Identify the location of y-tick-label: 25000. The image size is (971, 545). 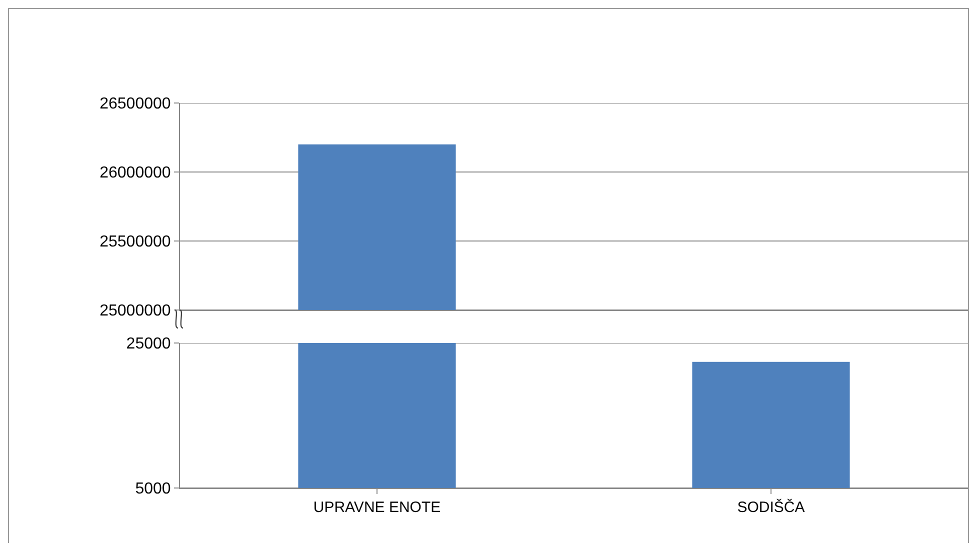
(148, 344).